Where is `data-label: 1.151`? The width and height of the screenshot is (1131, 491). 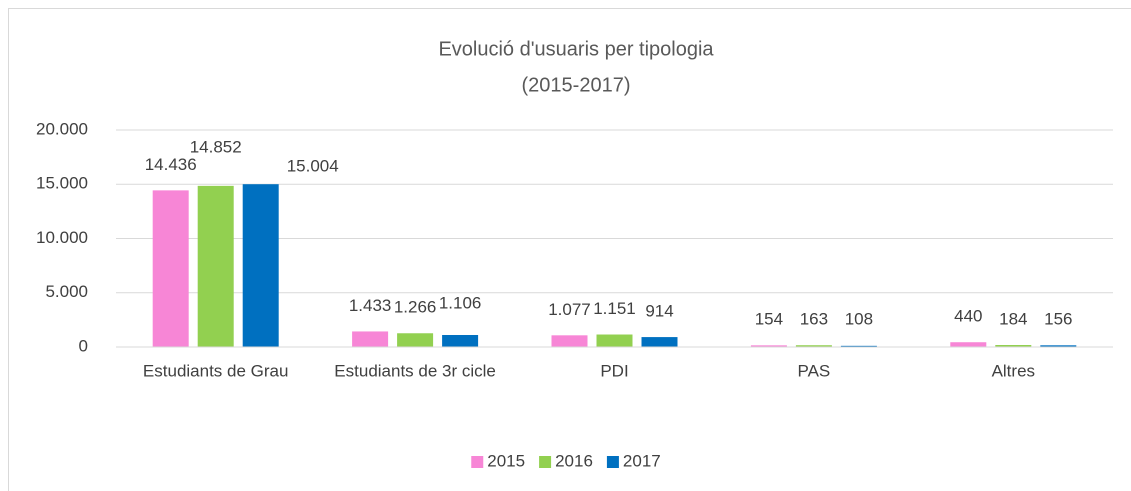
data-label: 1.151 is located at coordinates (614, 308).